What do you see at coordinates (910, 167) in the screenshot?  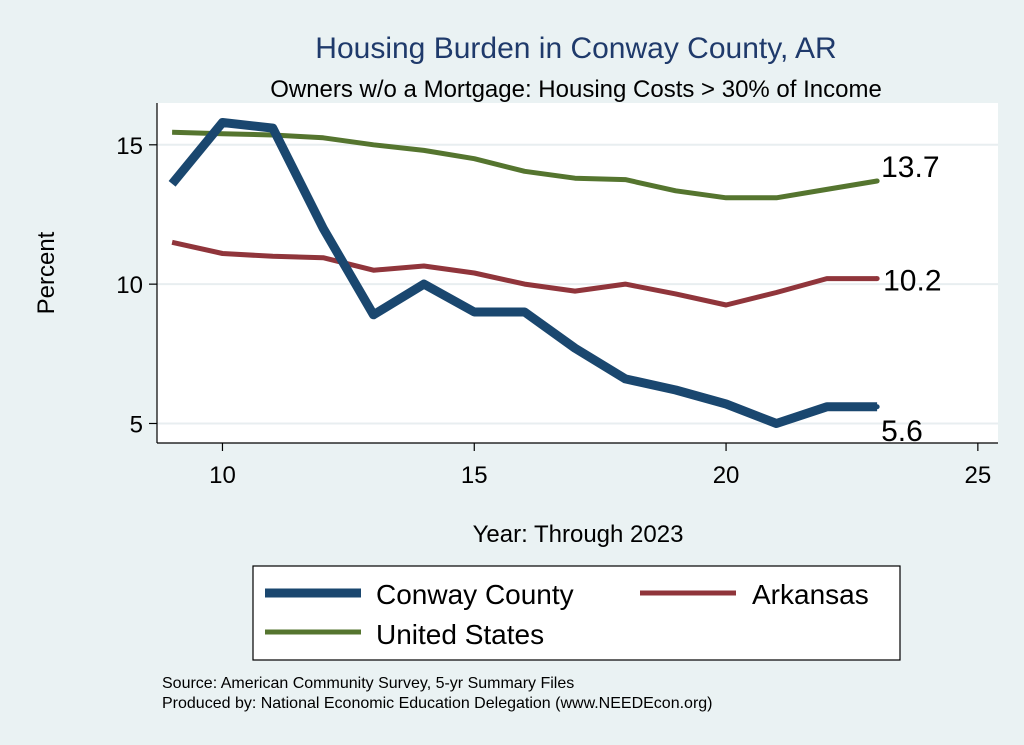 I see `end-label-united-states: 13.7` at bounding box center [910, 167].